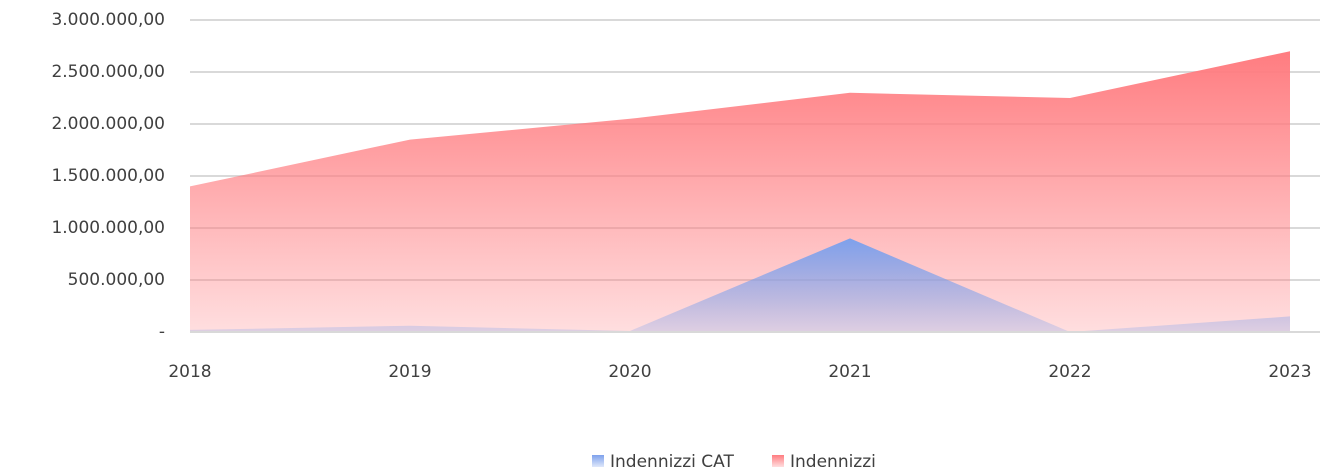  I want to click on y-tick-label: 3.000.000,00, so click(108, 20).